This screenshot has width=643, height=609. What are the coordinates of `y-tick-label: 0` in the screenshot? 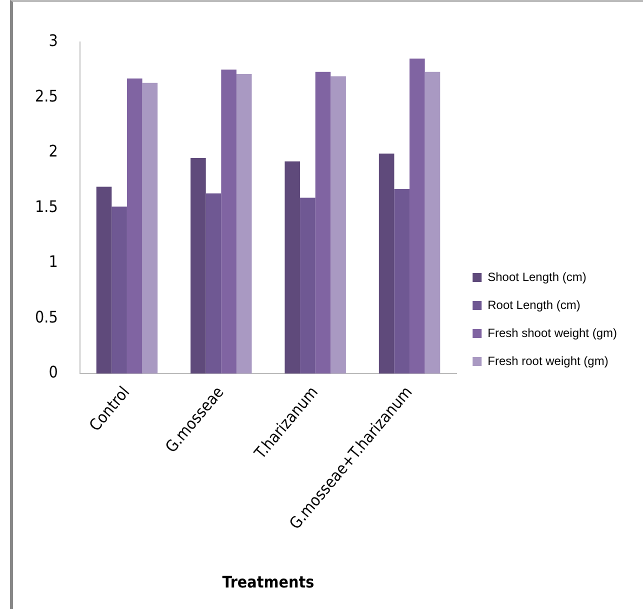 It's located at (53, 372).